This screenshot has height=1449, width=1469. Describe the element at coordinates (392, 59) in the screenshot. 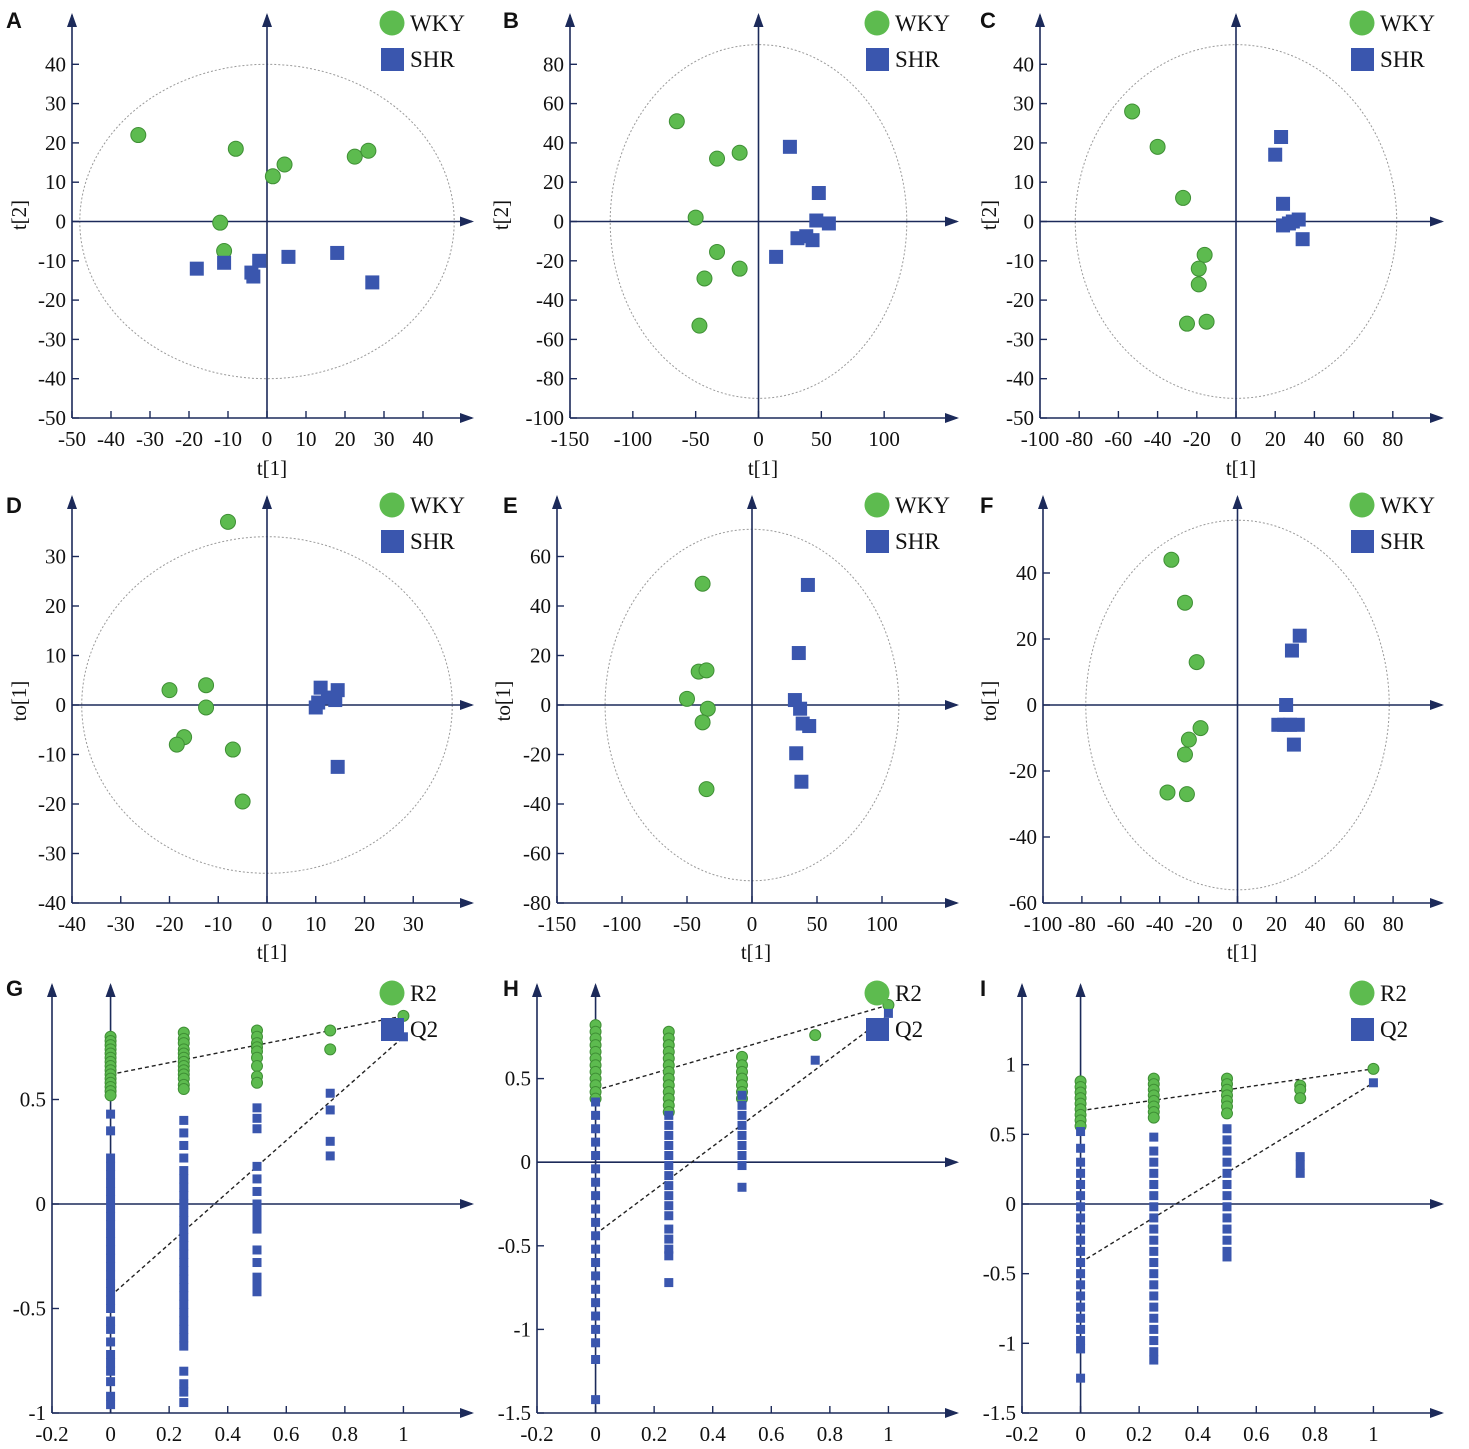

I see `legend-square-icon` at that location.